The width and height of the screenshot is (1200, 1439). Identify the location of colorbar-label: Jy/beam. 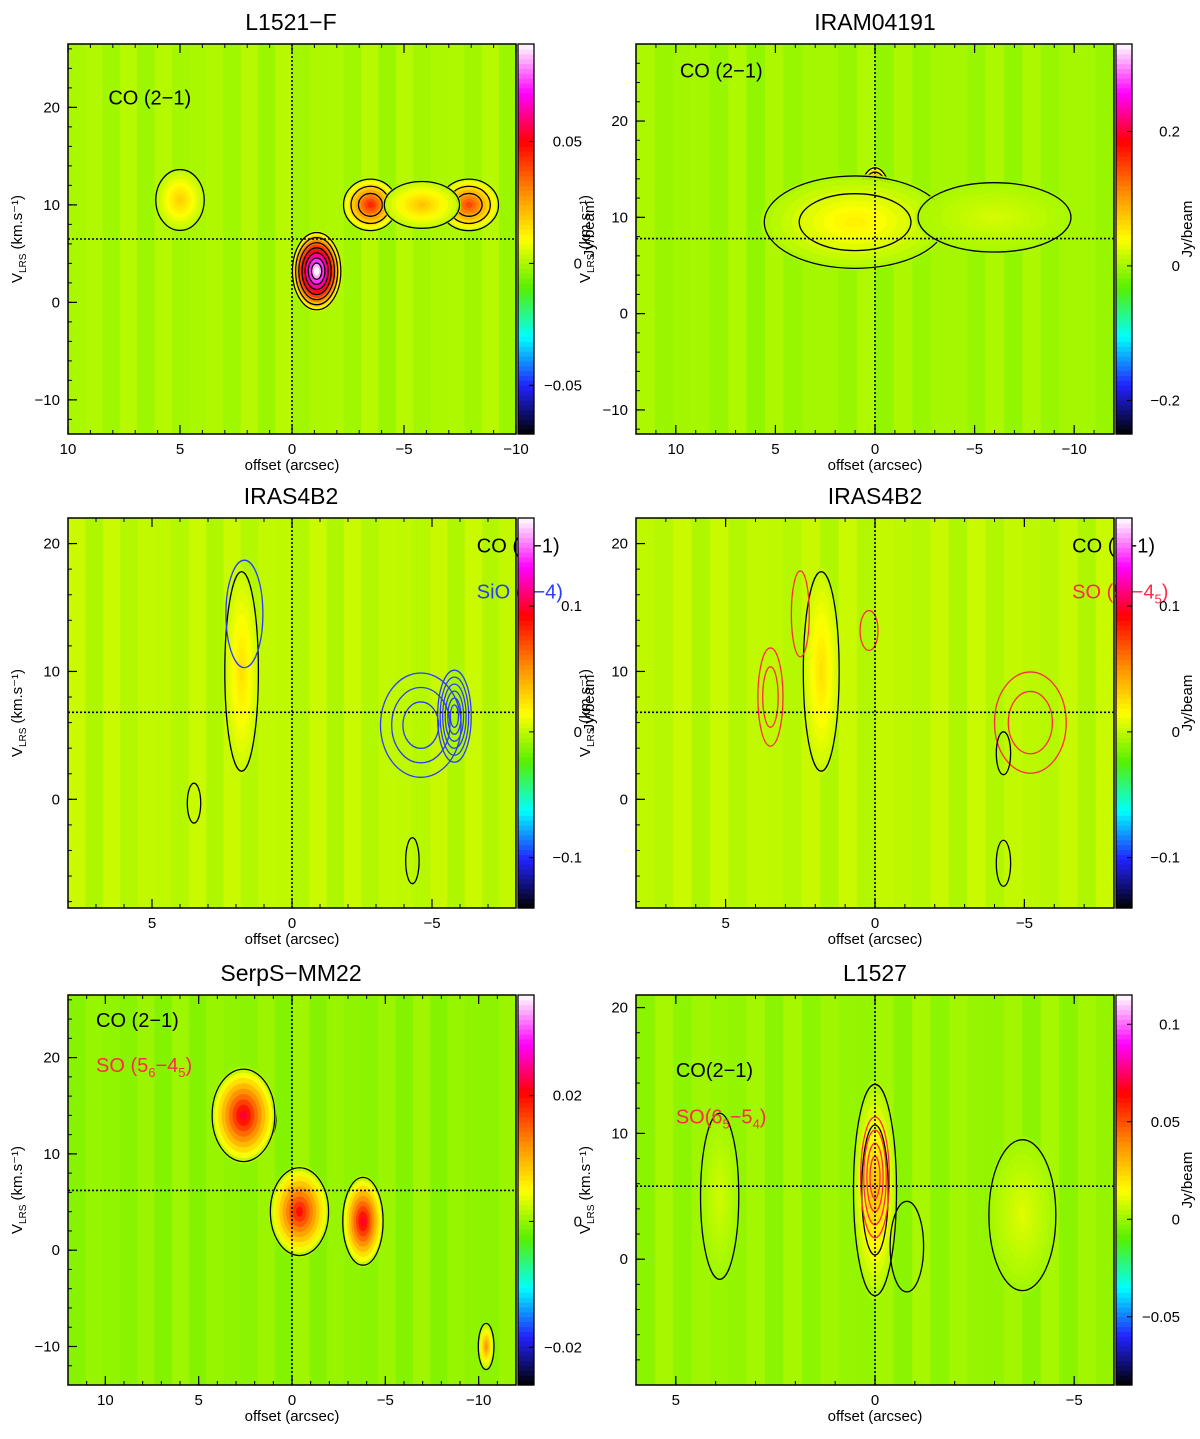
(1187, 703).